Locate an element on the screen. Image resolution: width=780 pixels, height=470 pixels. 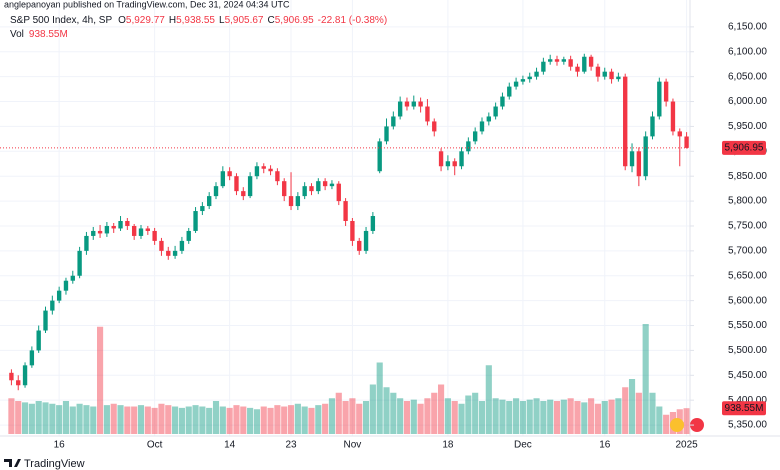
y-tick-label: 5,750.00 is located at coordinates (747, 226).